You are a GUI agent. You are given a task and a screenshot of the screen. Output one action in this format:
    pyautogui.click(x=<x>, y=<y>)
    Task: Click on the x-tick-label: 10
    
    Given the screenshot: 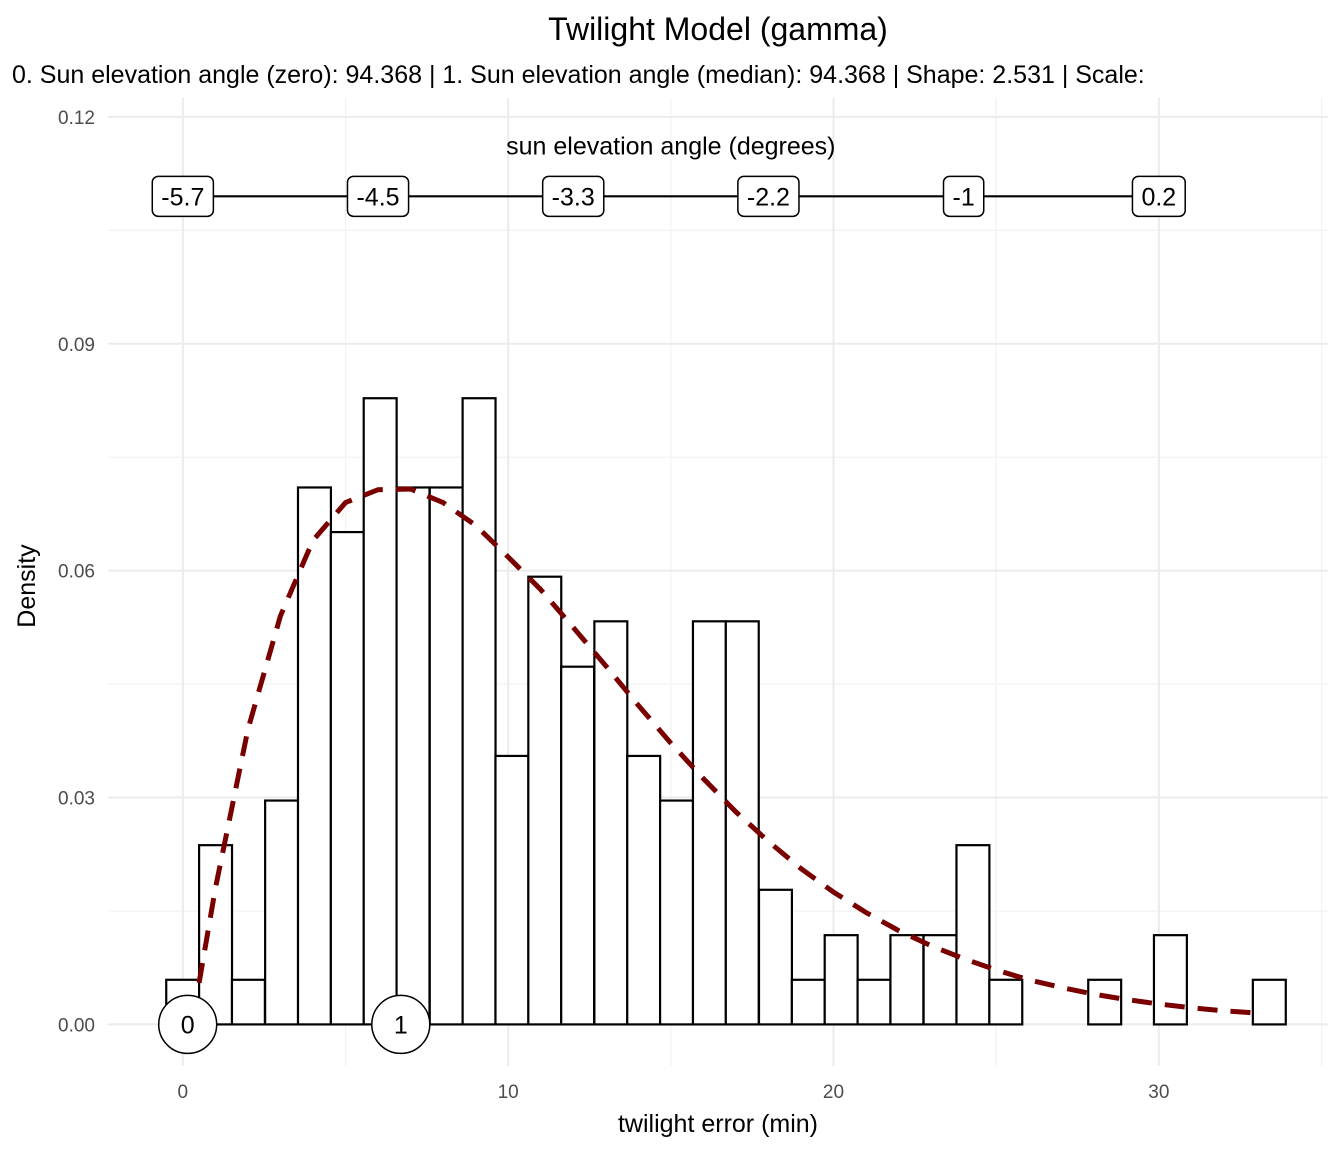 What is the action you would take?
    pyautogui.click(x=508, y=1092)
    